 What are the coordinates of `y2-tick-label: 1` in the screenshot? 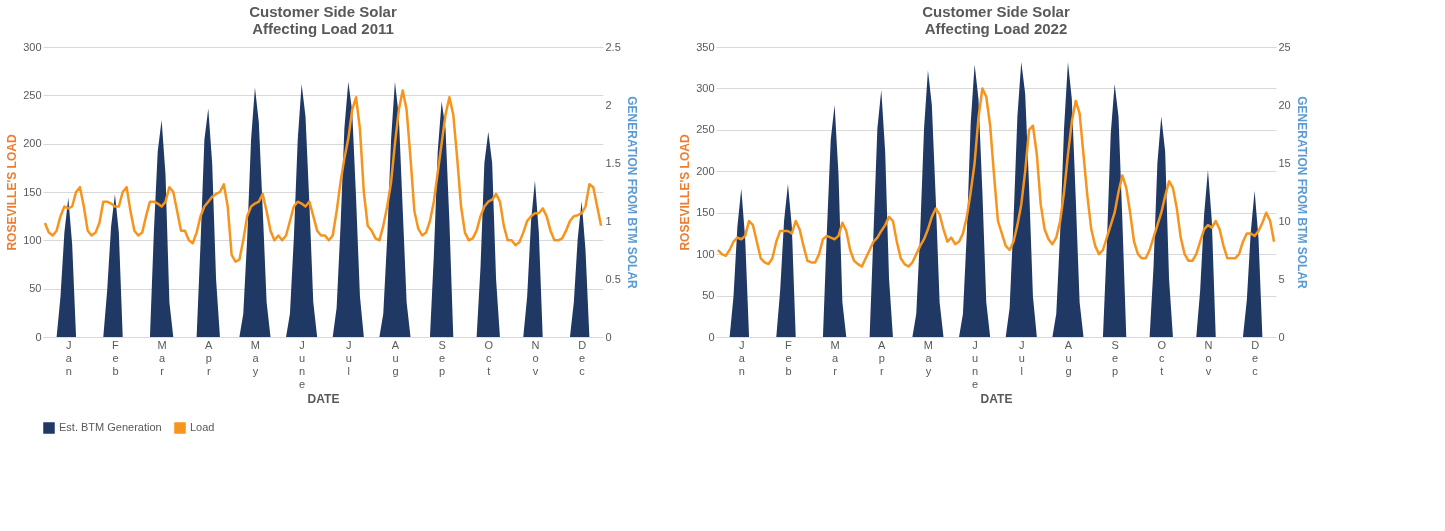 It's located at (608, 220).